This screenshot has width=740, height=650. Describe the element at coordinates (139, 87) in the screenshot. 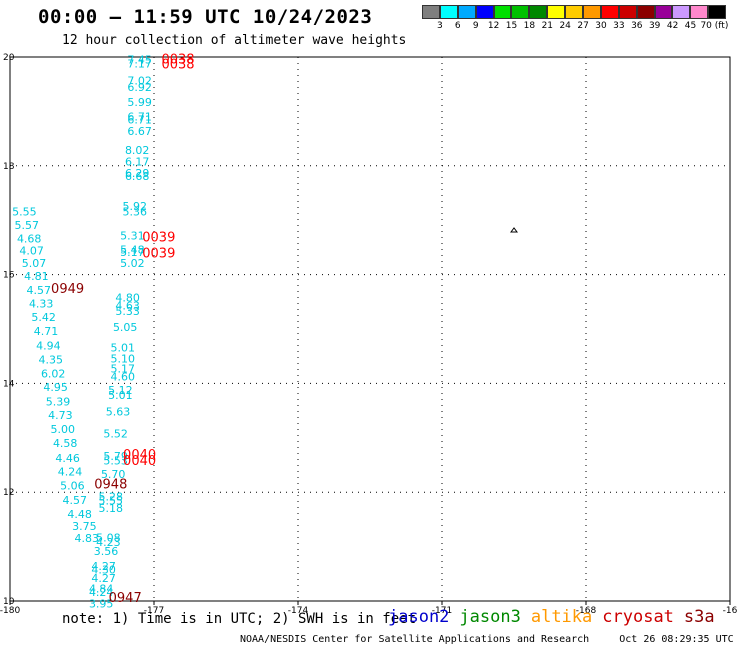

I see `swh-label: 6.92` at that location.